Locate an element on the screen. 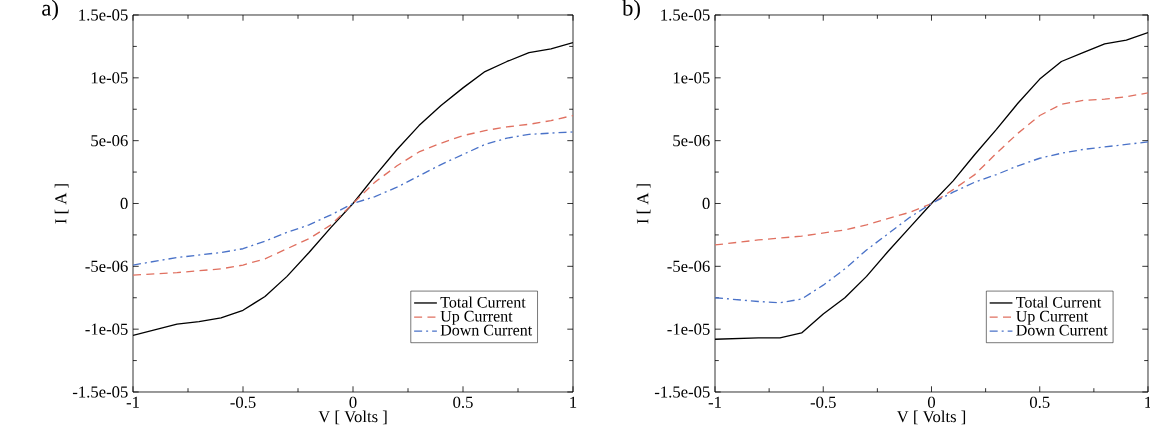 This screenshot has width=1150, height=435. chart-title: b) is located at coordinates (631, 10).